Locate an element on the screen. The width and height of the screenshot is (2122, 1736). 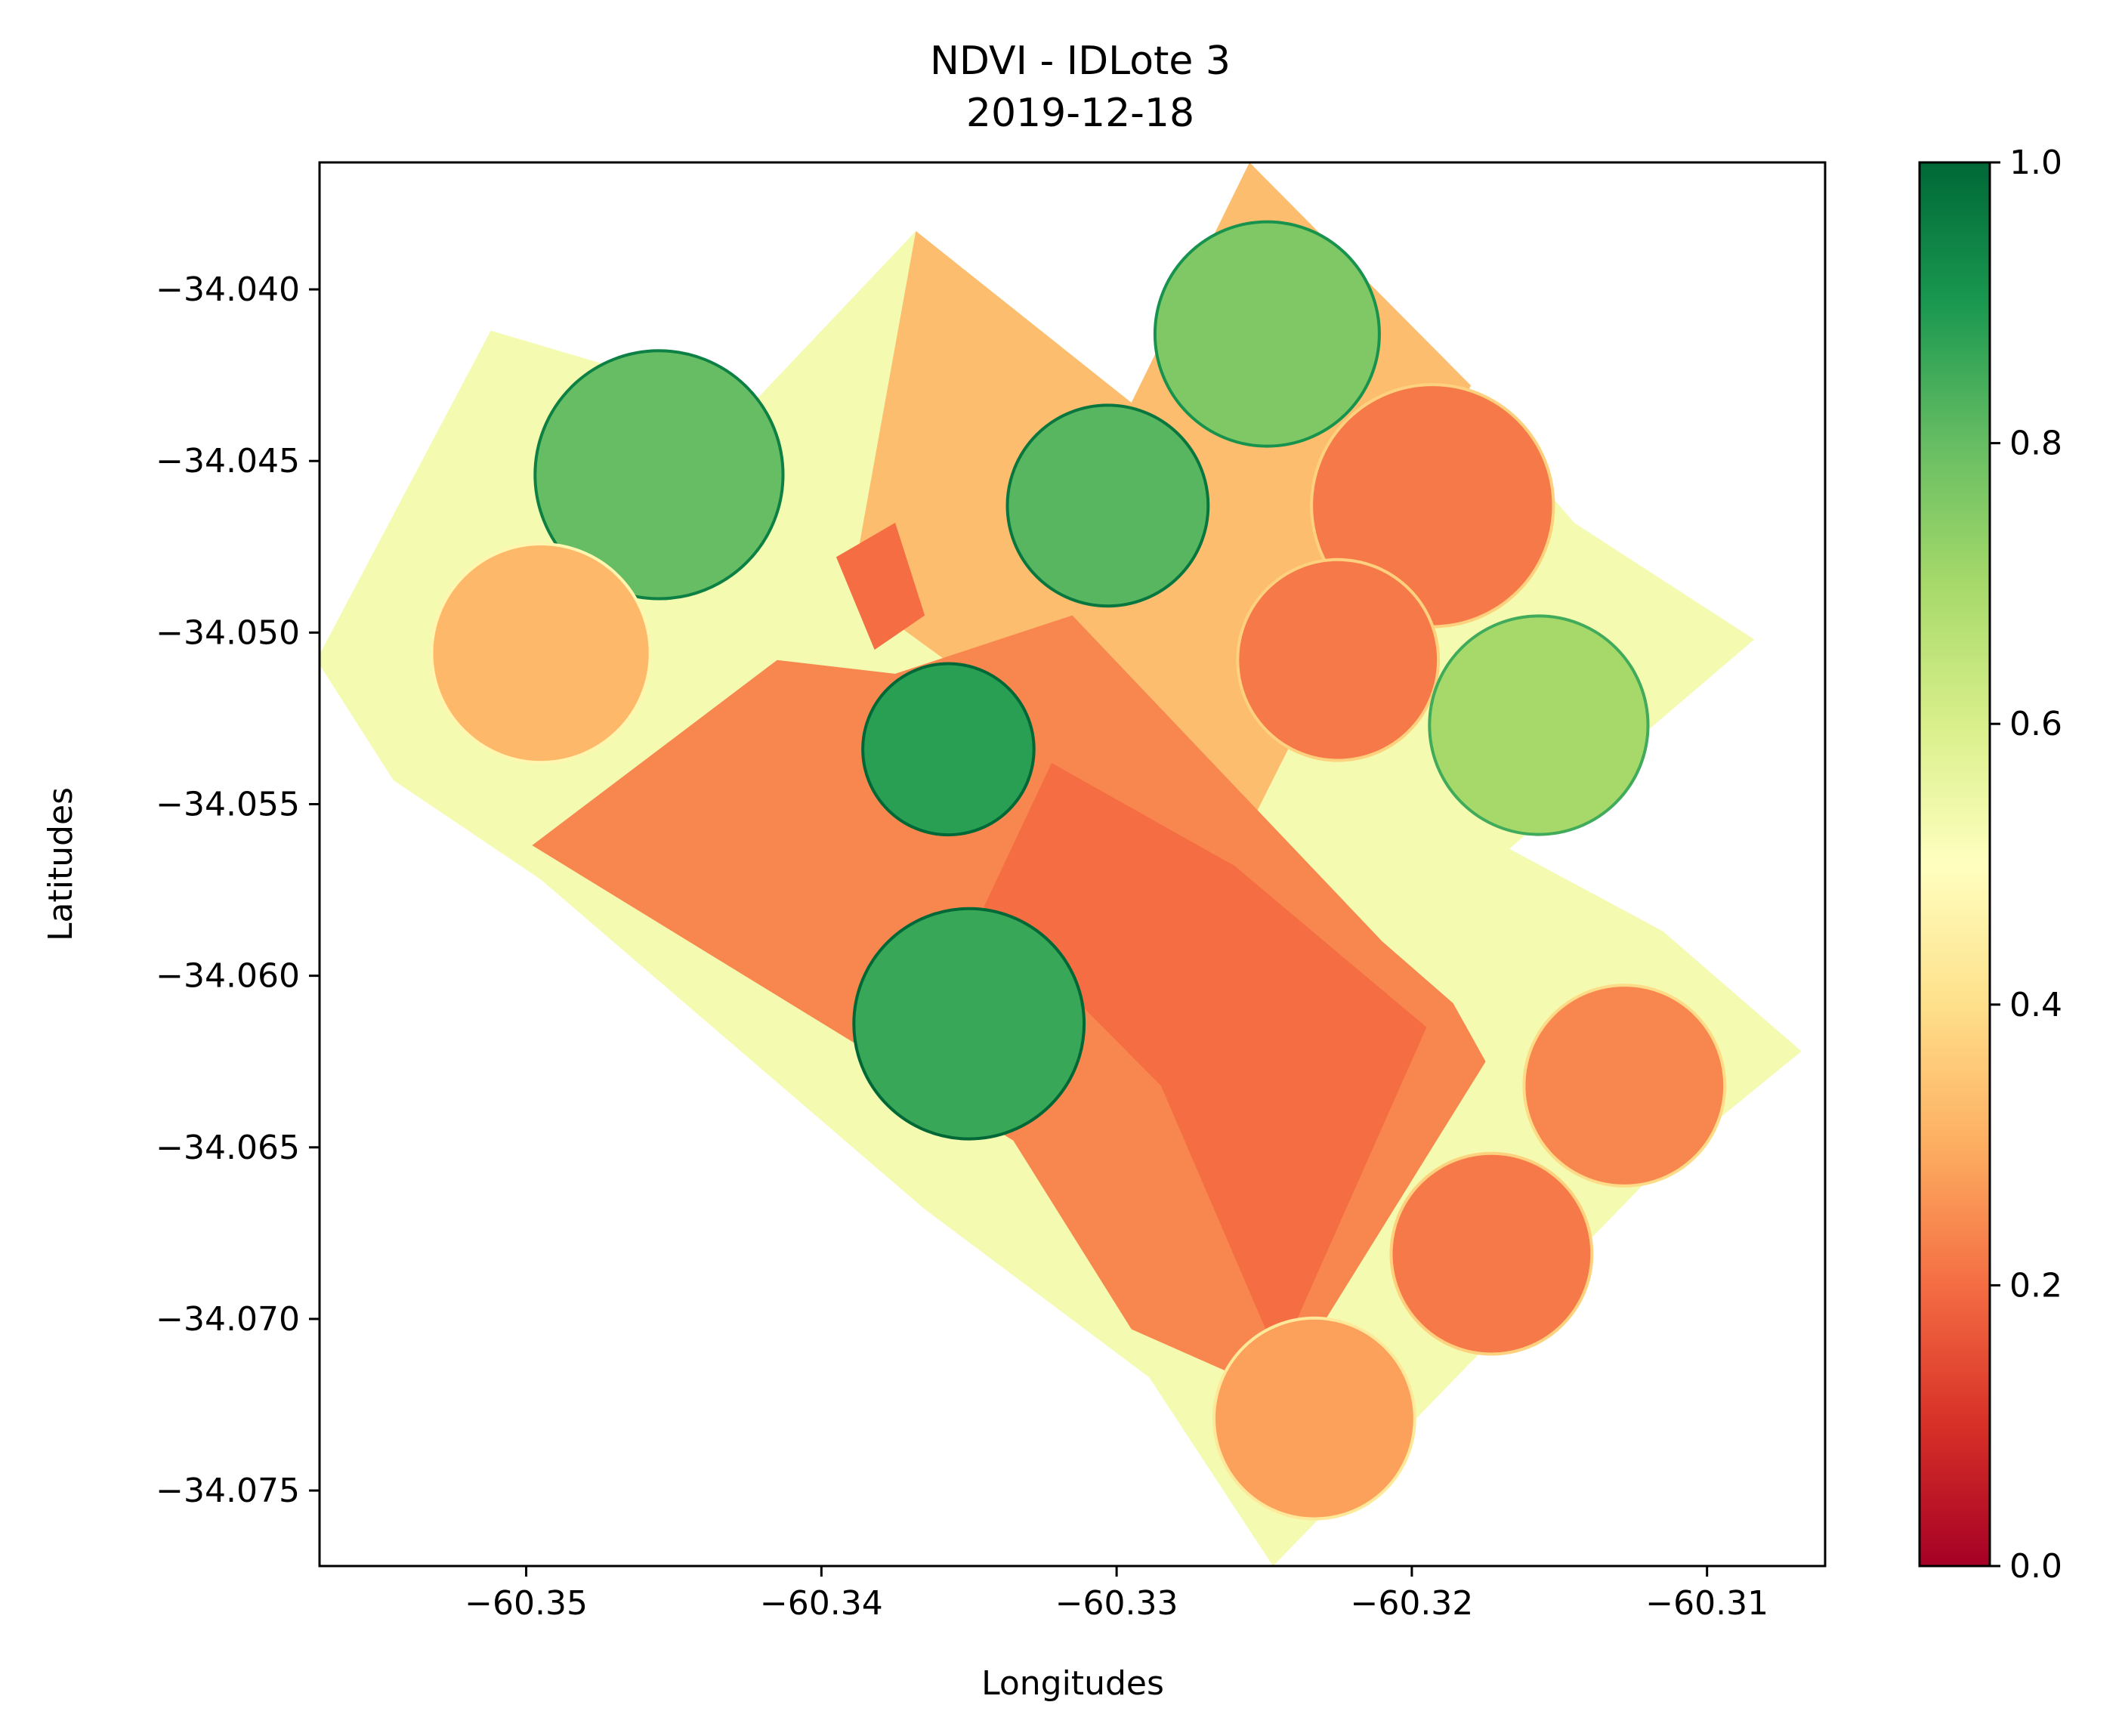
y-tick-label: −34.075 is located at coordinates (228, 1491).